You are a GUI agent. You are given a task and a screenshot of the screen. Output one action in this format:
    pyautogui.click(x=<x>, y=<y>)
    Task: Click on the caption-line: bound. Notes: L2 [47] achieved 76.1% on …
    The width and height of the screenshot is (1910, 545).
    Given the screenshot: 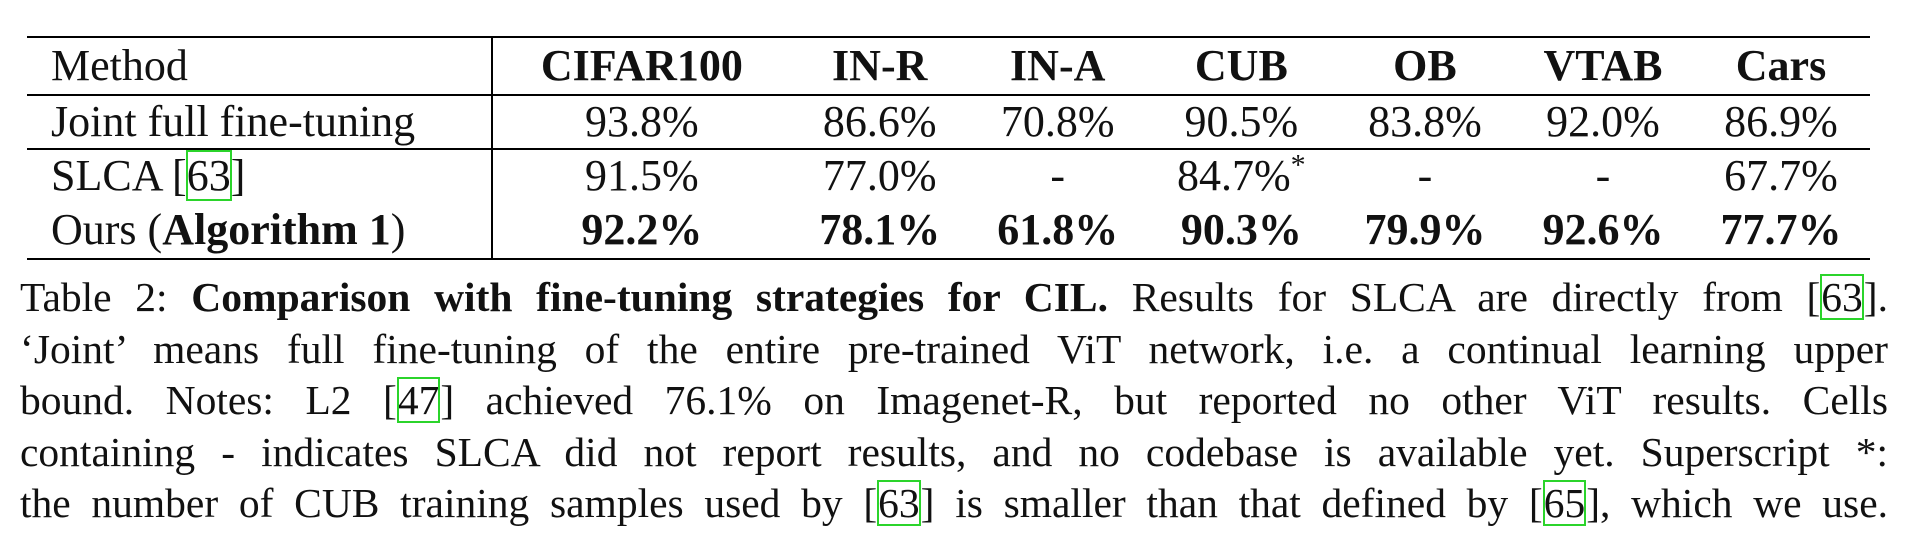 What is the action you would take?
    pyautogui.click(x=954, y=401)
    